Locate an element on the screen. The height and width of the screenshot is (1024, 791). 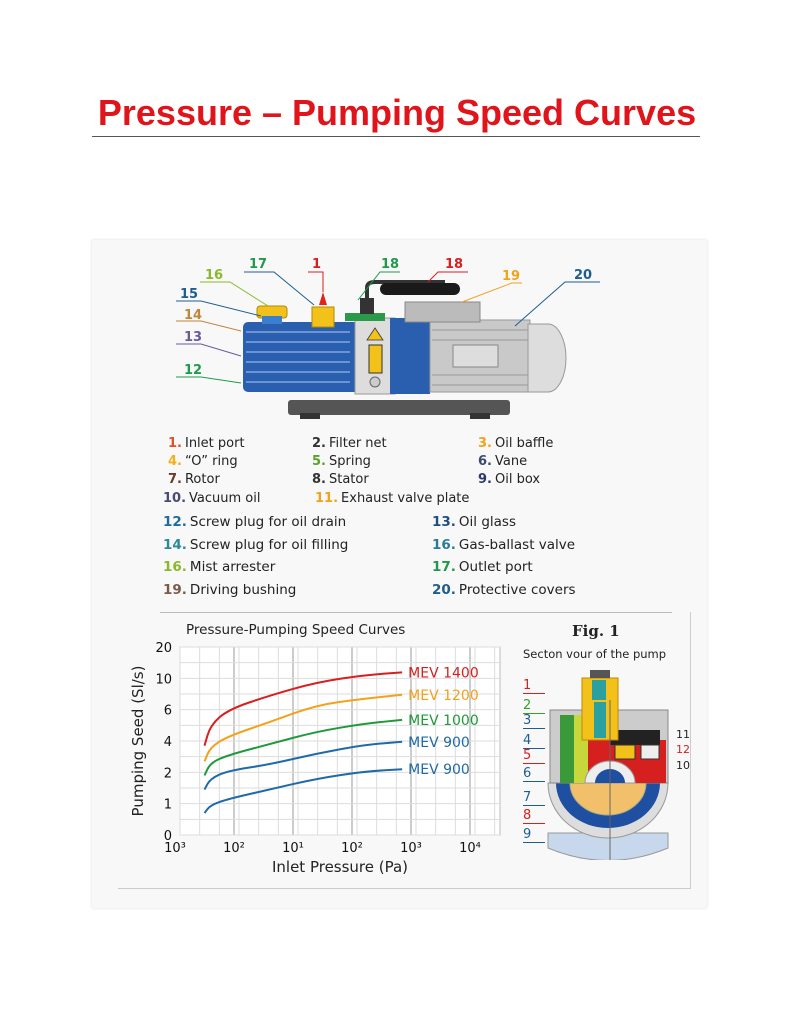
legend-item: 14. Screw plug for oil filling is located at coordinates (255, 545).